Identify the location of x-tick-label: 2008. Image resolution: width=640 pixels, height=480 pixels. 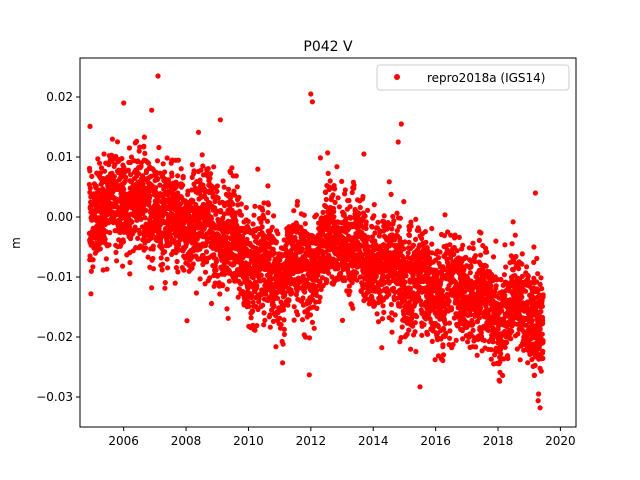
(186, 441).